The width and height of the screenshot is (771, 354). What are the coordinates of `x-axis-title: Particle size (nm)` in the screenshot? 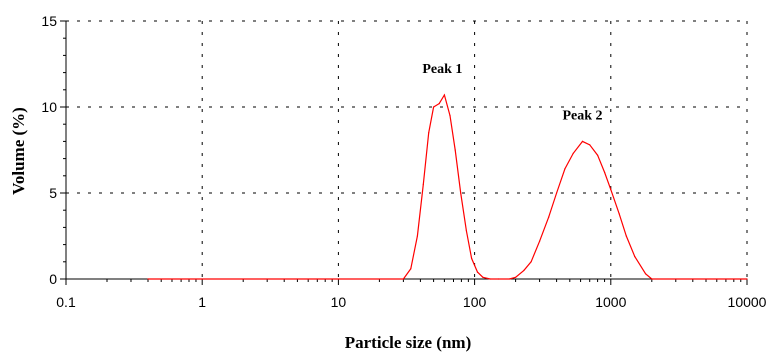 It's located at (408, 342).